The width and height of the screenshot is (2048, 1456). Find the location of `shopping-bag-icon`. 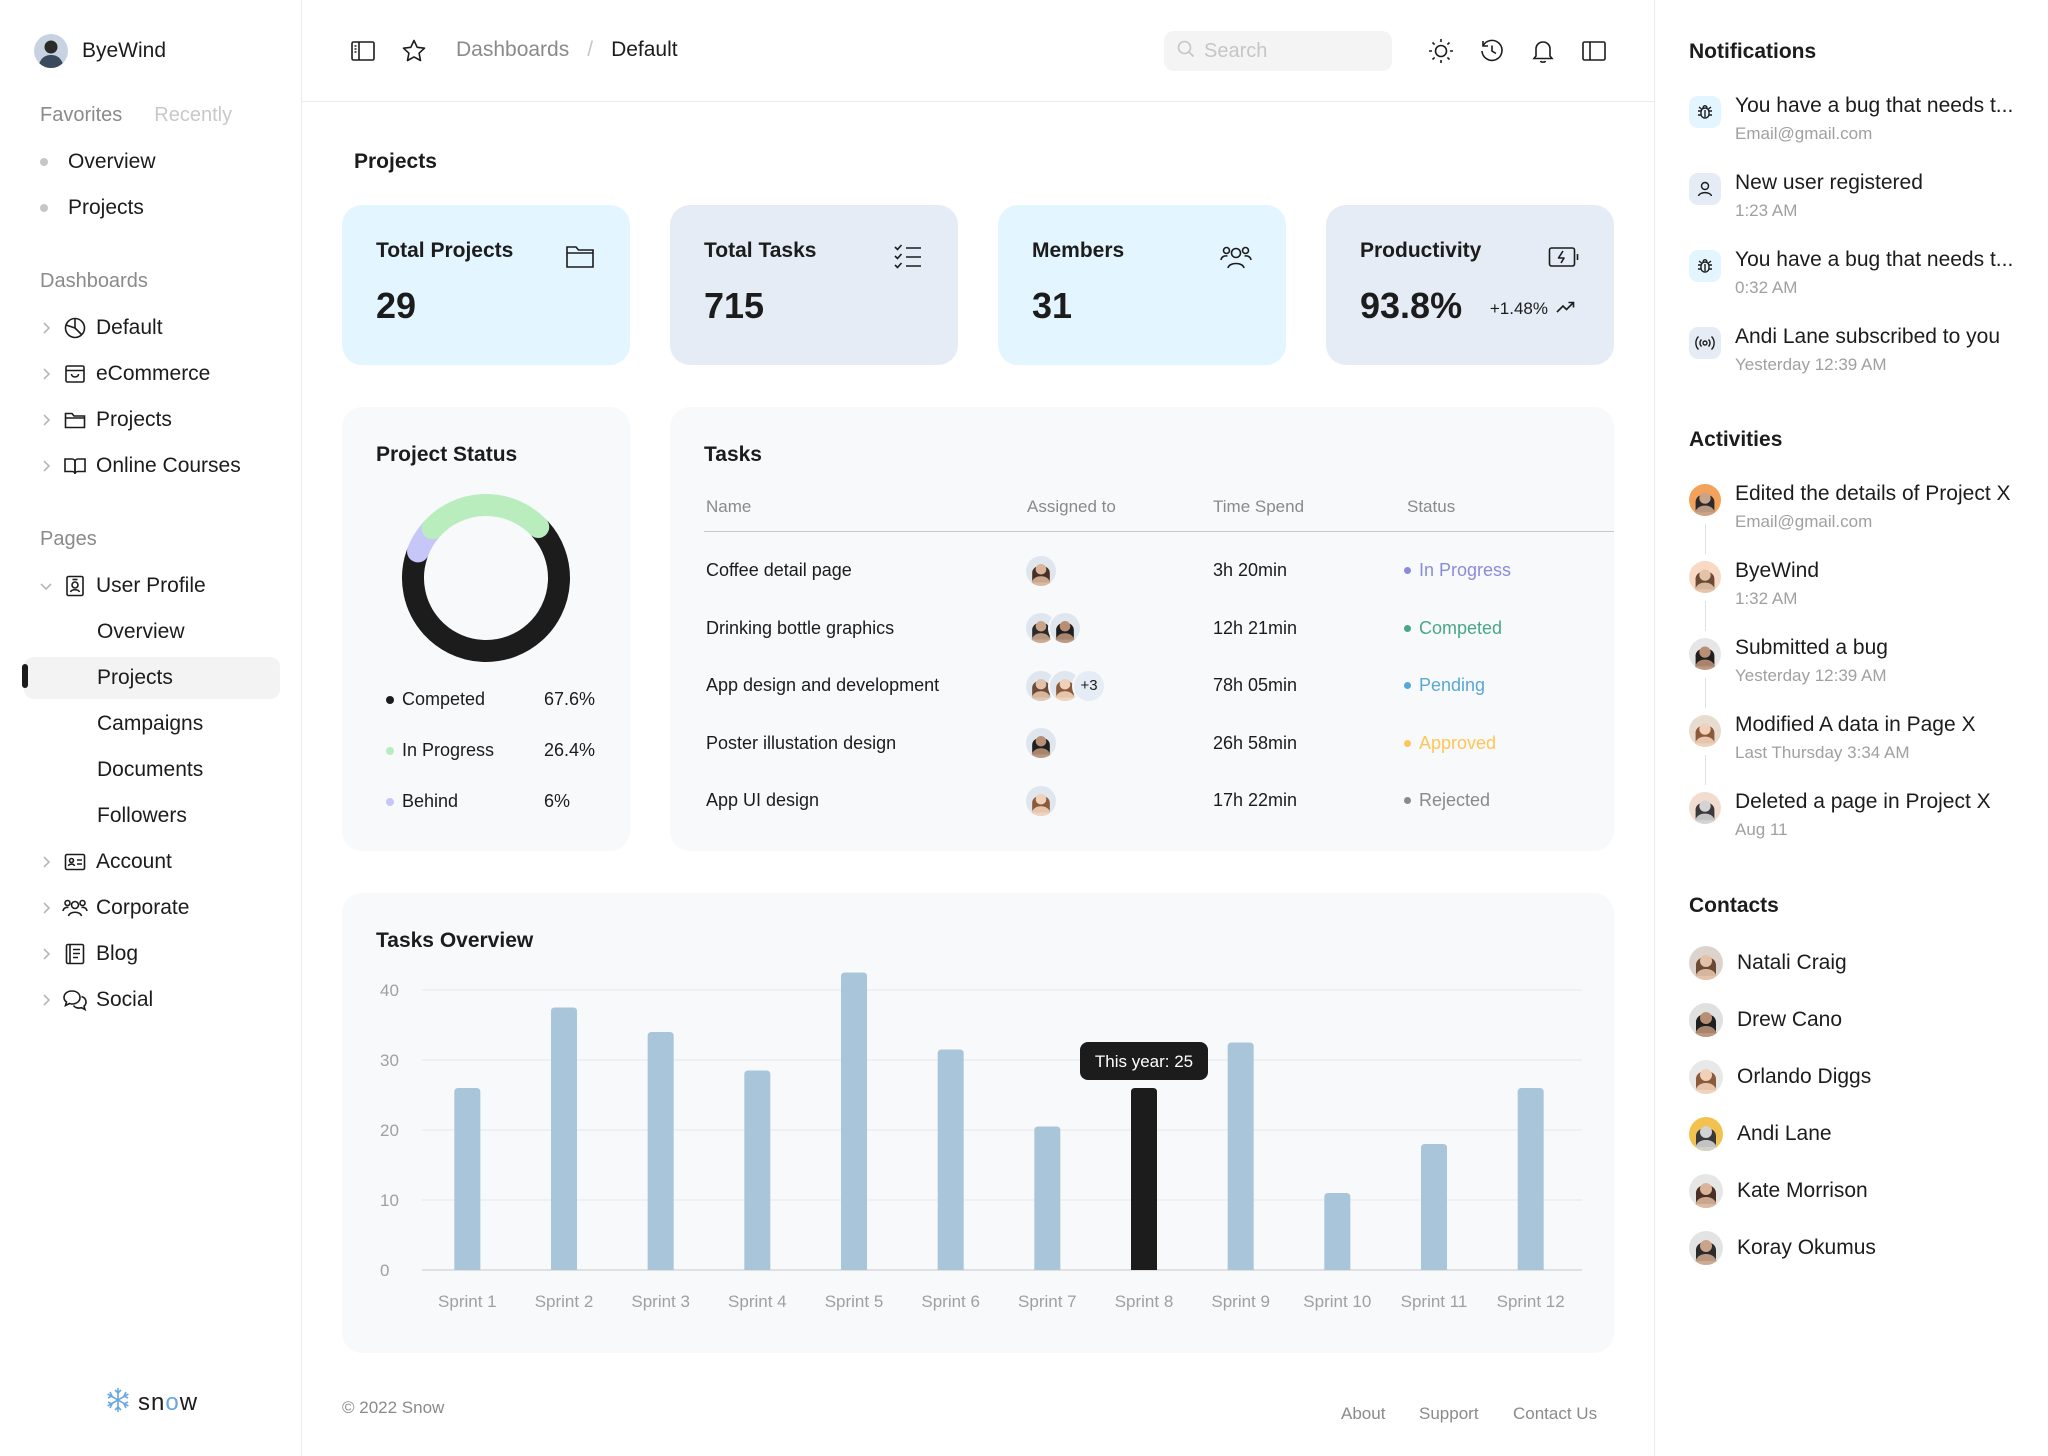

shopping-bag-icon is located at coordinates (75, 374).